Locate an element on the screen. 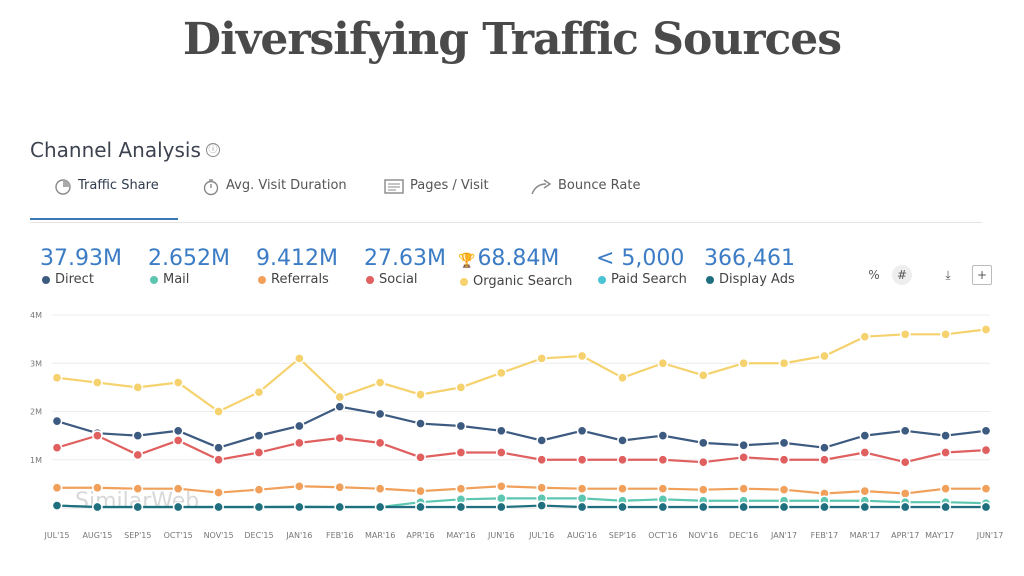 The image size is (1024, 576). metric-paid-search: < 5,000 Paid Search is located at coordinates (641, 267).